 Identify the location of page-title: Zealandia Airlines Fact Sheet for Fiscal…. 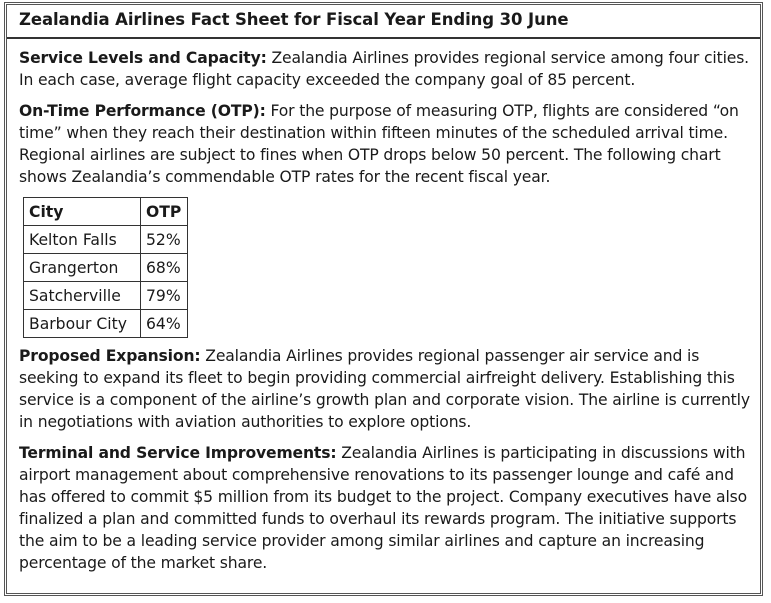
(383, 22).